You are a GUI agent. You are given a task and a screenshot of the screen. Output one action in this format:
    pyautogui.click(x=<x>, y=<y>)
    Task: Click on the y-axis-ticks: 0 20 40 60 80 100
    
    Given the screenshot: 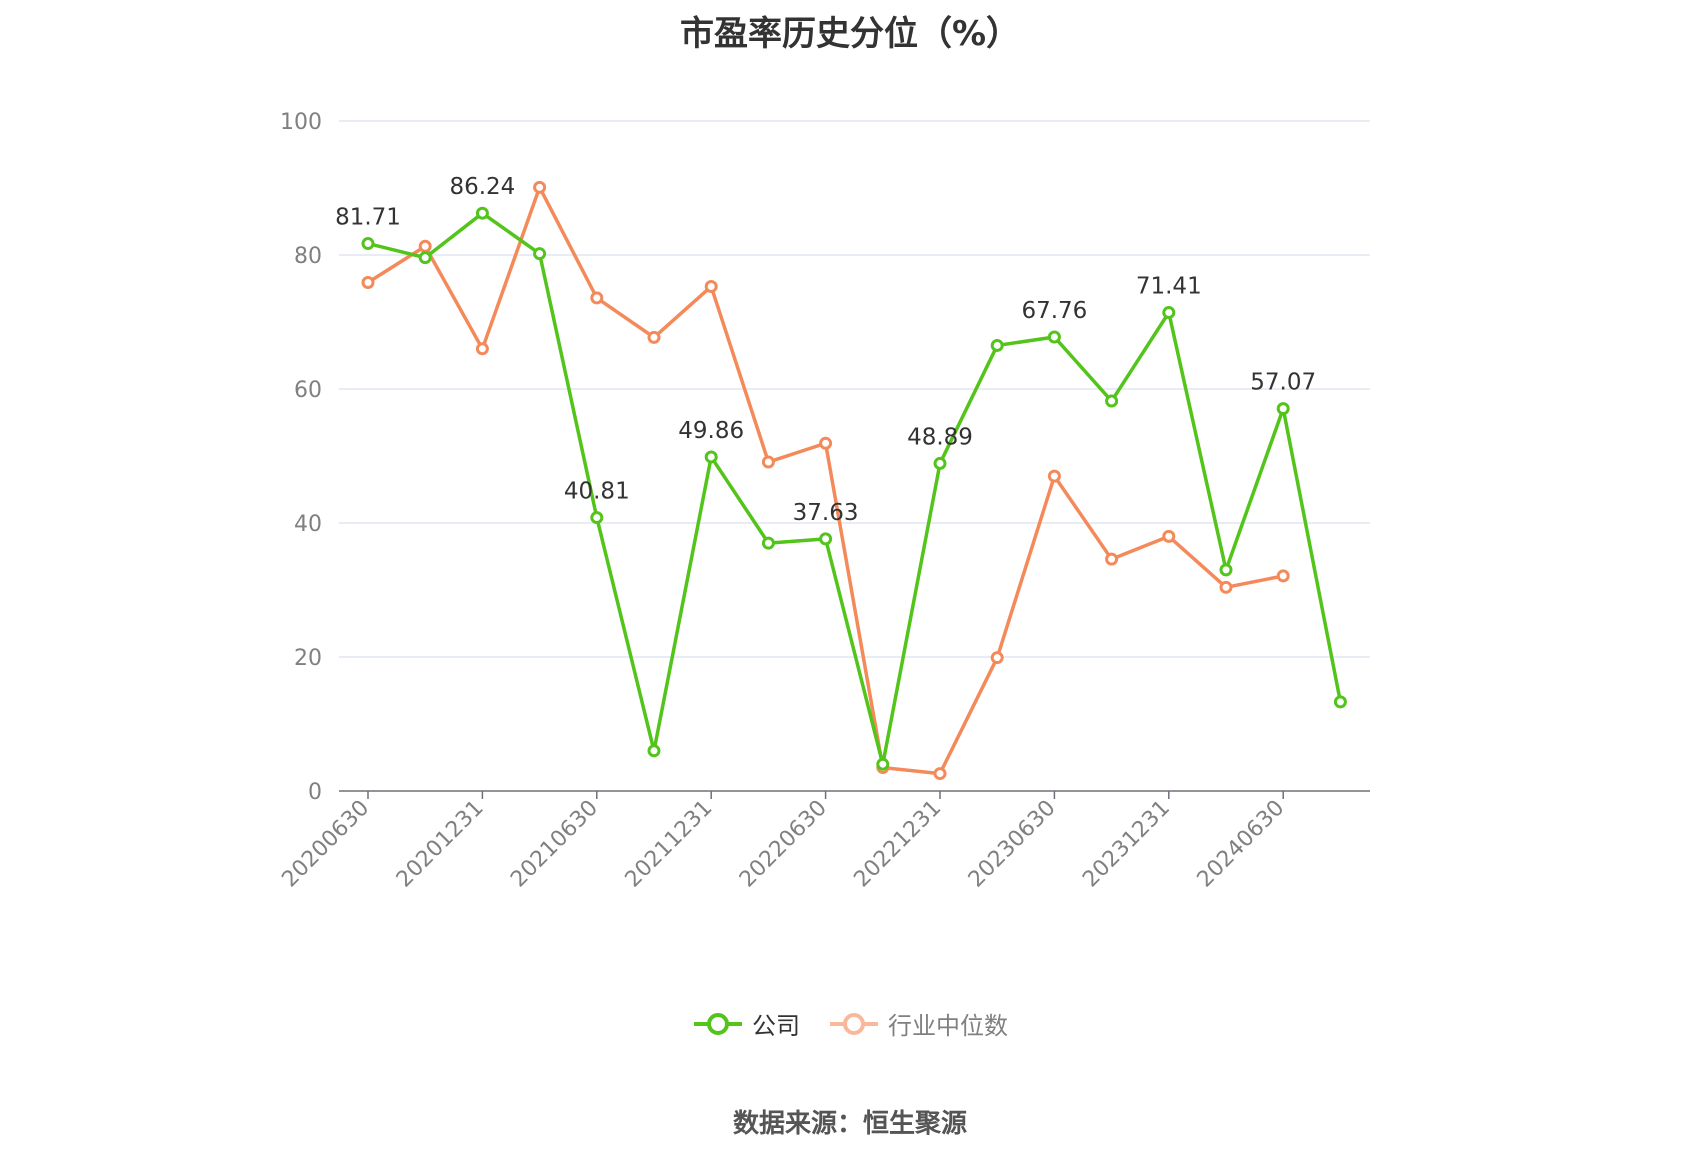 What is the action you would take?
    pyautogui.click(x=301, y=457)
    